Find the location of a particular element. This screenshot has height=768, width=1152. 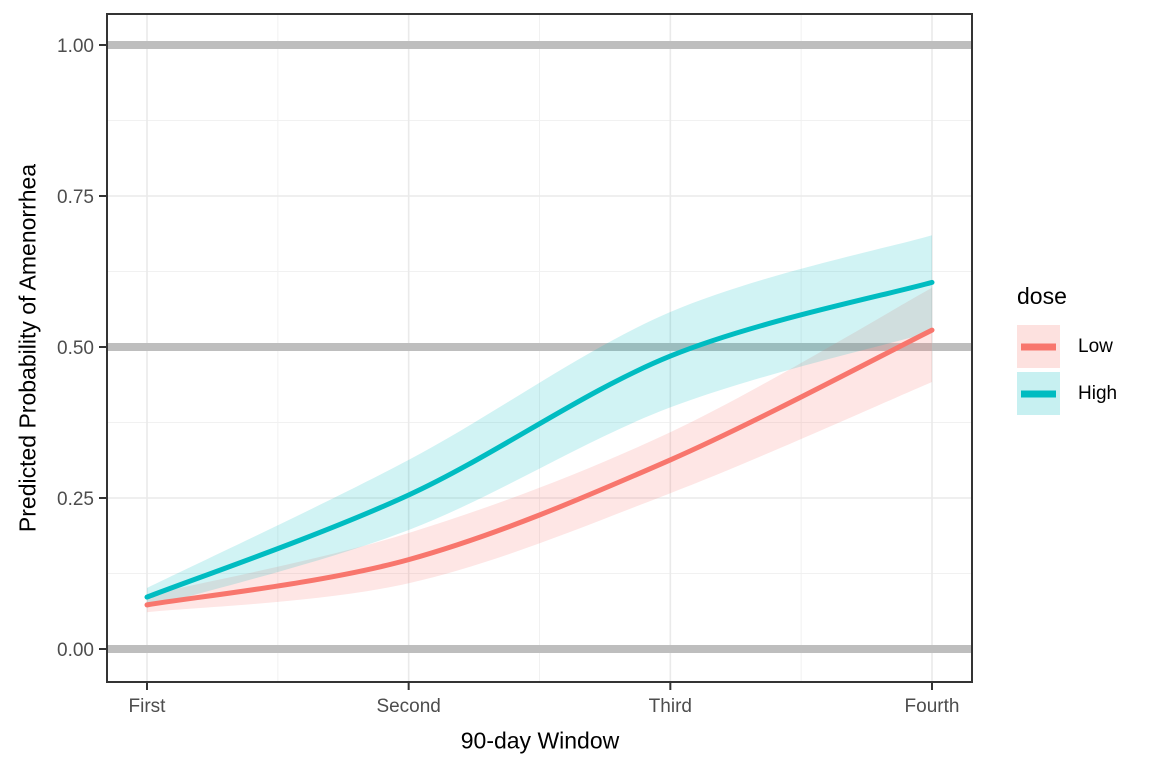

y-axis-title: Predicted Probability of Amenorrhea is located at coordinates (27, 348).